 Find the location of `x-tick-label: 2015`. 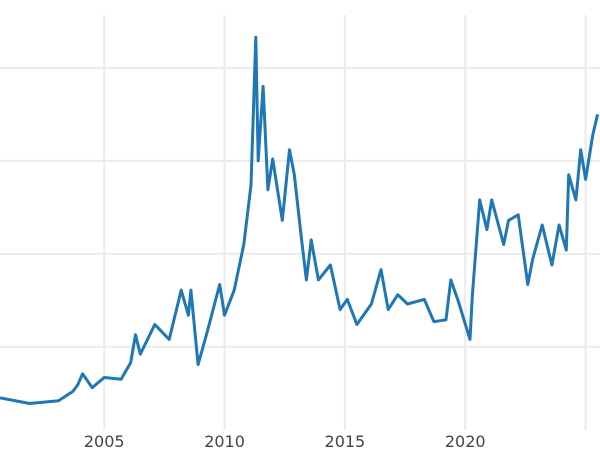

x-tick-label: 2015 is located at coordinates (345, 441).